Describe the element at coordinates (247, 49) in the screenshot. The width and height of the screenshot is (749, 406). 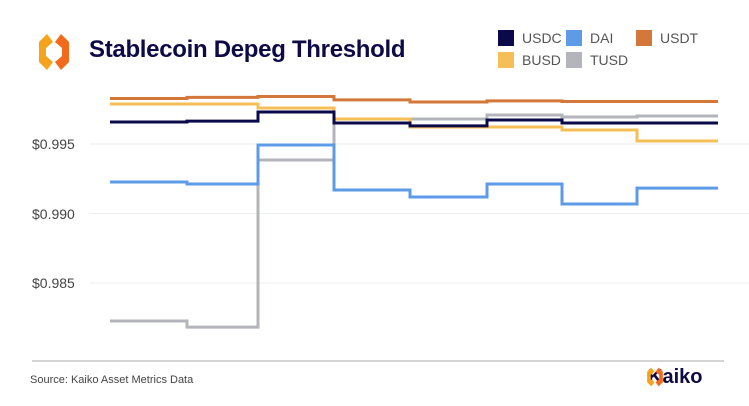
I see `chart-title: Stablecoin Depeg Threshold` at that location.